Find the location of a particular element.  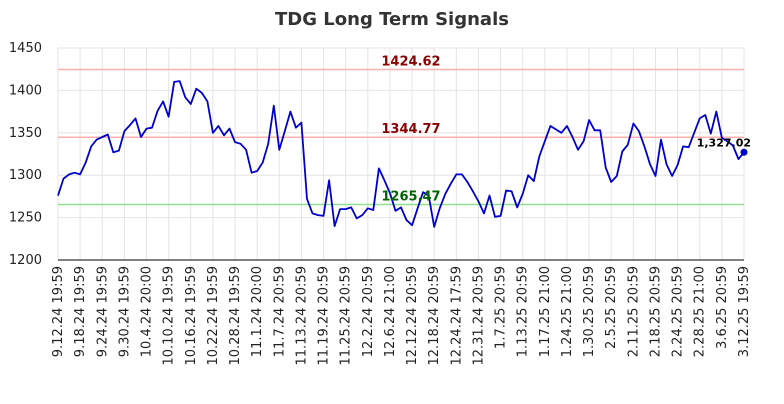

x-tick-label: 11.1.24 20:00 is located at coordinates (257, 311).